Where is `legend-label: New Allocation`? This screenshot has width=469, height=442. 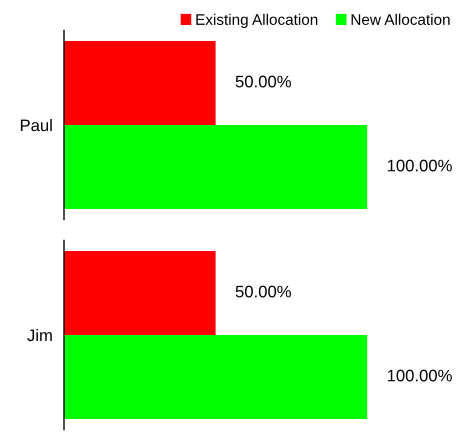 legend-label: New Allocation is located at coordinates (401, 19).